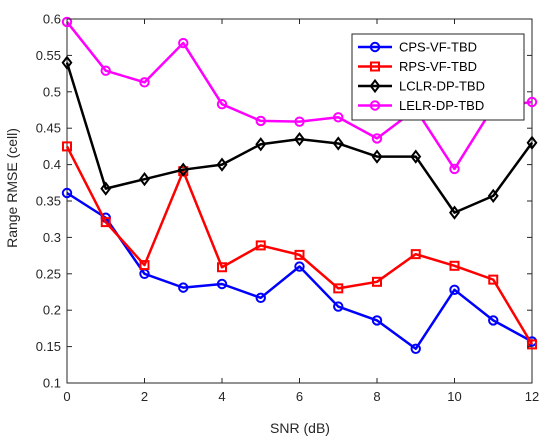  Describe the element at coordinates (221, 396) in the screenshot. I see `x-tick-label: 4` at that location.